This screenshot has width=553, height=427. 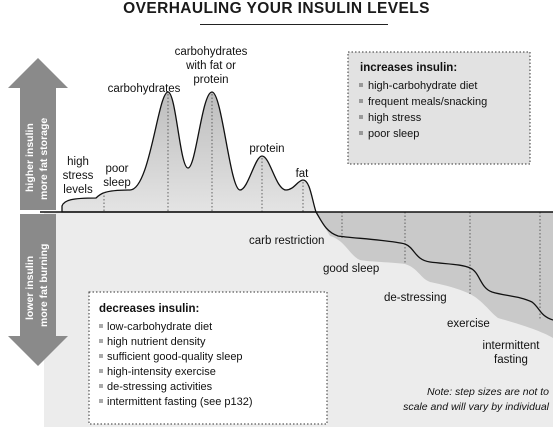 What do you see at coordinates (78, 162) in the screenshot?
I see `svg-text: high` at bounding box center [78, 162].